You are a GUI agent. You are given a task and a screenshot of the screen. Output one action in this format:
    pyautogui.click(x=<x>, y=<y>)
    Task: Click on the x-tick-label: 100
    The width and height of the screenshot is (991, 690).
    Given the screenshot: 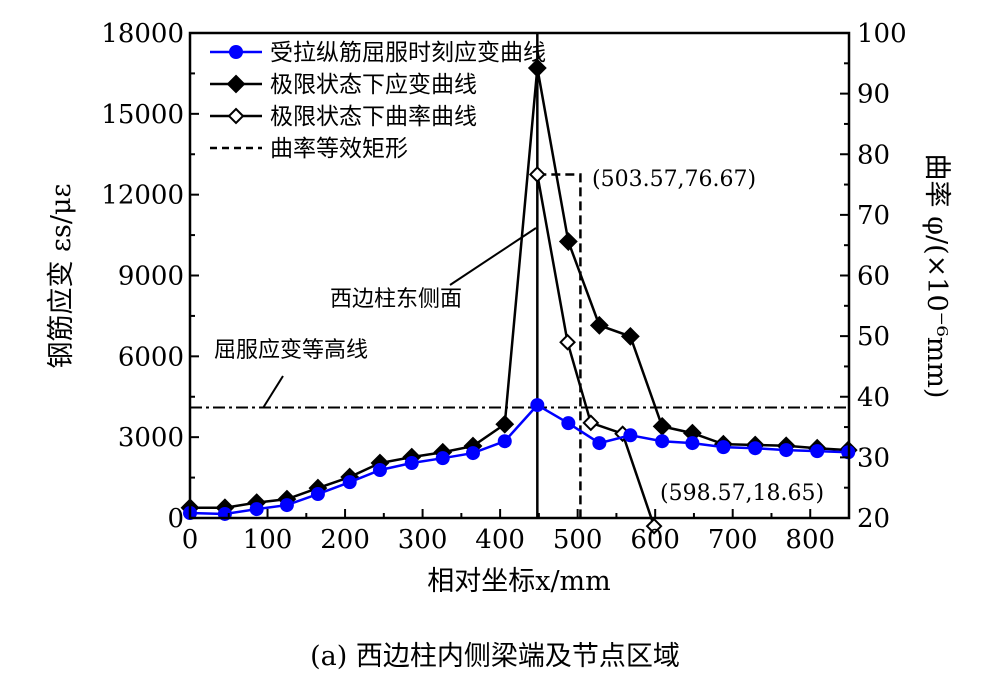 What is the action you would take?
    pyautogui.click(x=268, y=540)
    